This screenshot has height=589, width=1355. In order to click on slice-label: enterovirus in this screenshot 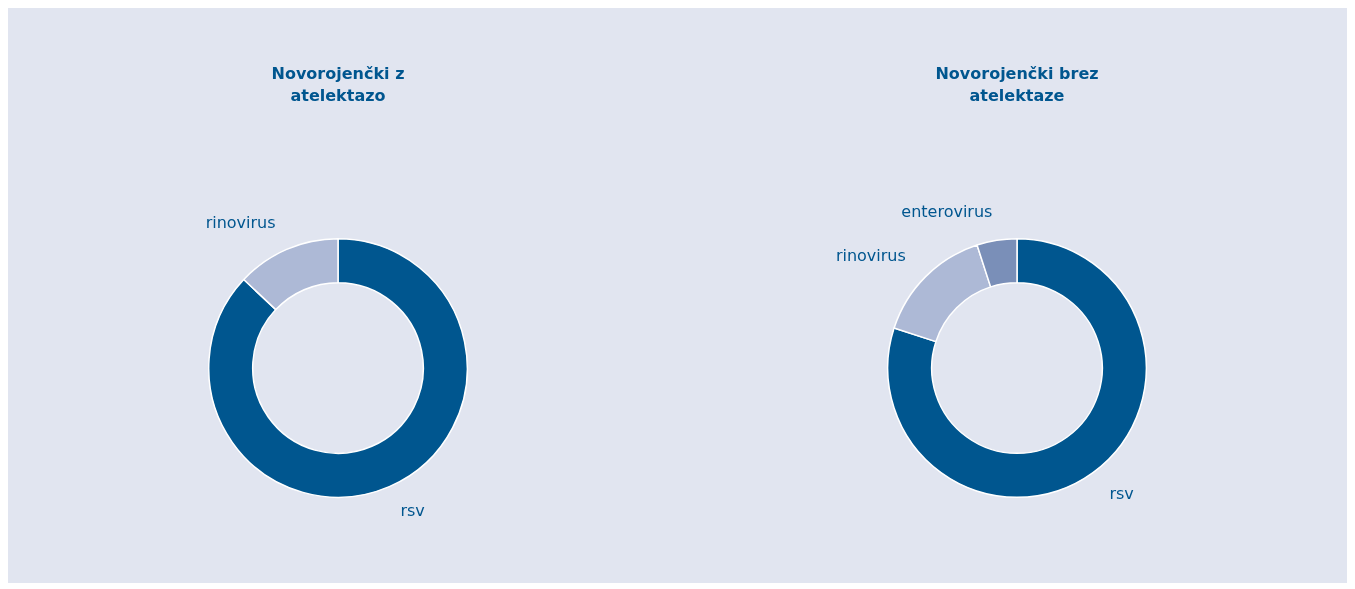, I will do `click(947, 211)`.